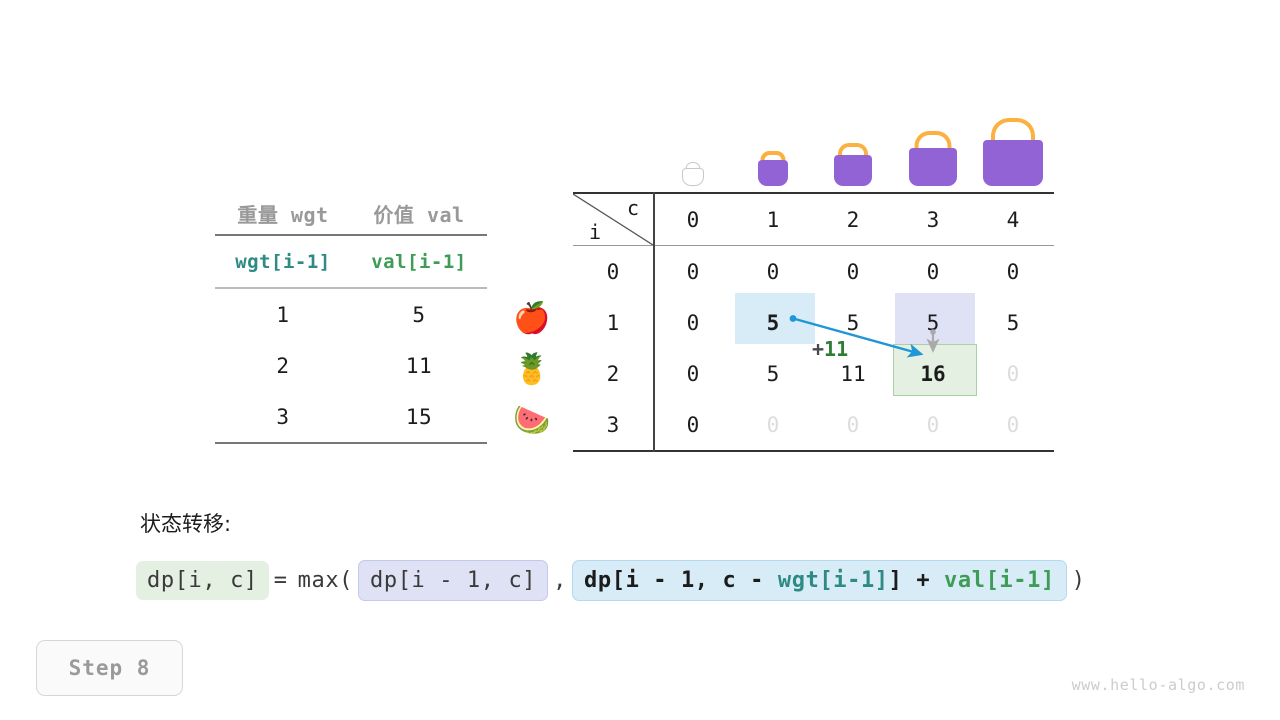 The height and width of the screenshot is (720, 1280). I want to click on dp-col-header-4: 4, so click(1013, 219).